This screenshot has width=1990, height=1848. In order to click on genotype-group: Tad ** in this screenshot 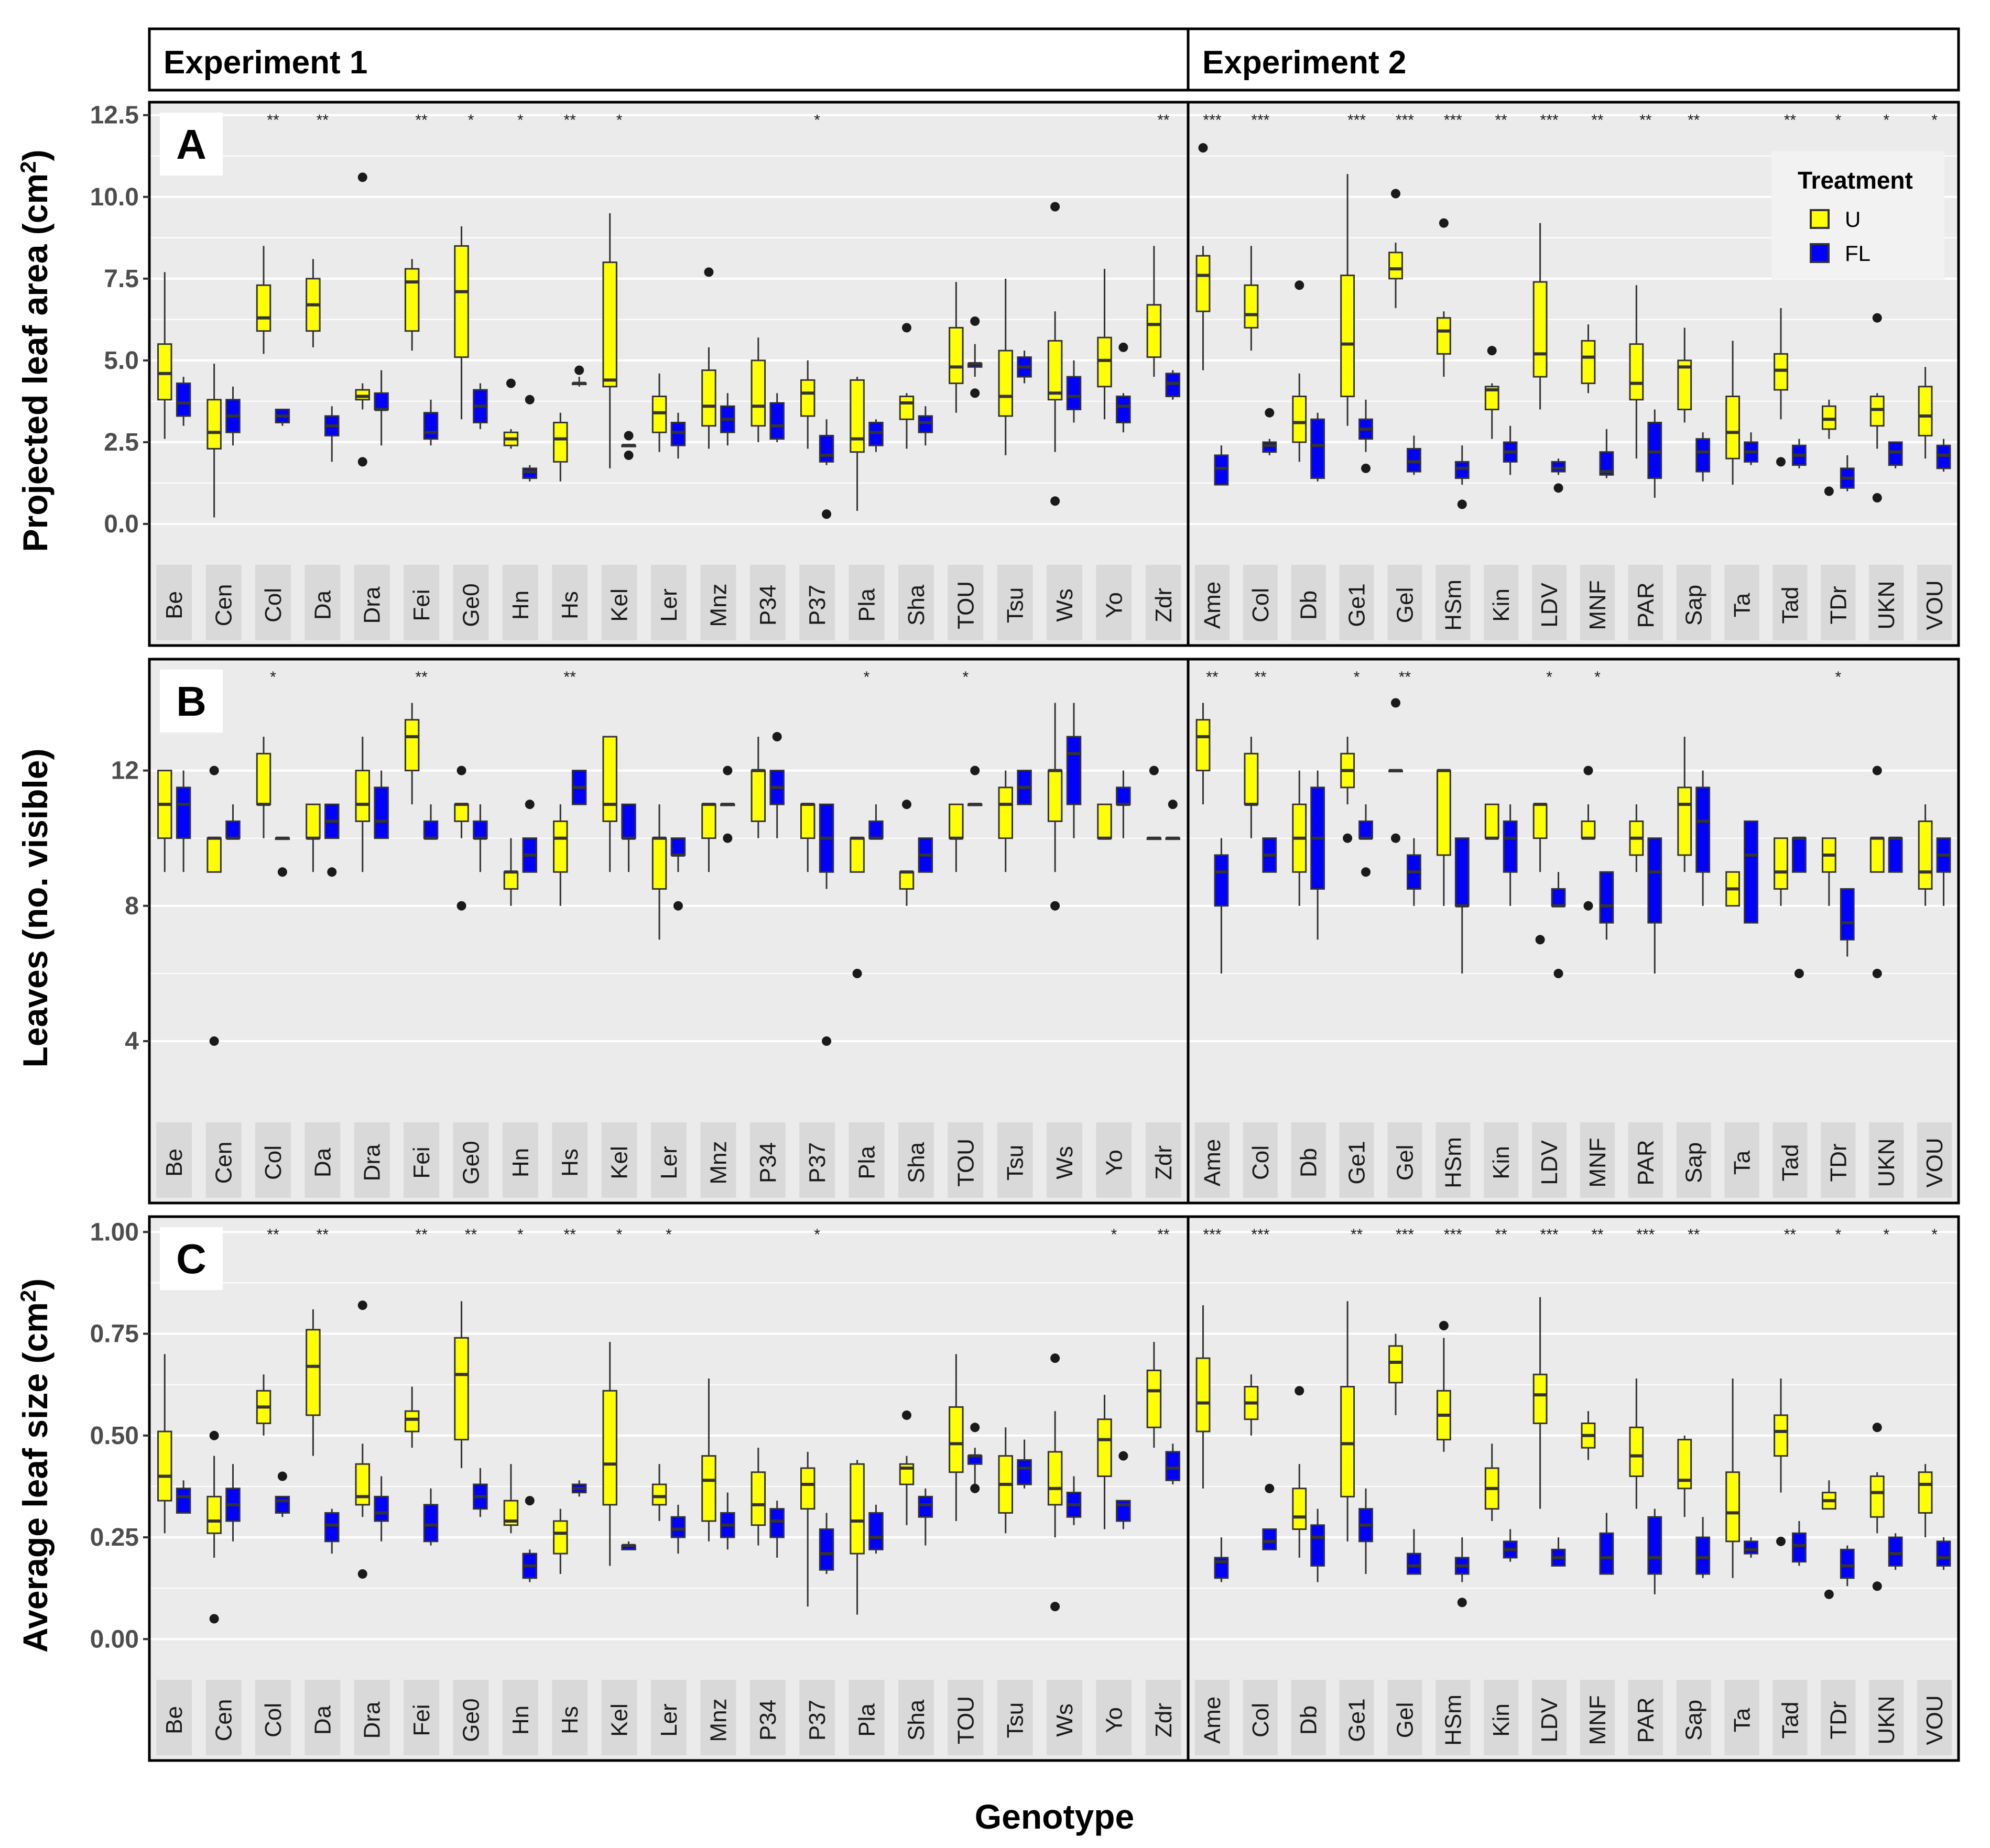, I will do `click(1790, 376)`.